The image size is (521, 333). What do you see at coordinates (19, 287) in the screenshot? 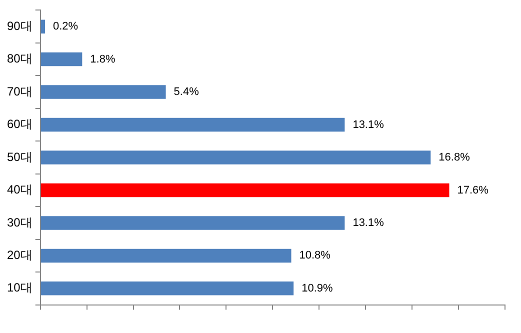
I see `y-tick-label: 10대` at bounding box center [19, 287].